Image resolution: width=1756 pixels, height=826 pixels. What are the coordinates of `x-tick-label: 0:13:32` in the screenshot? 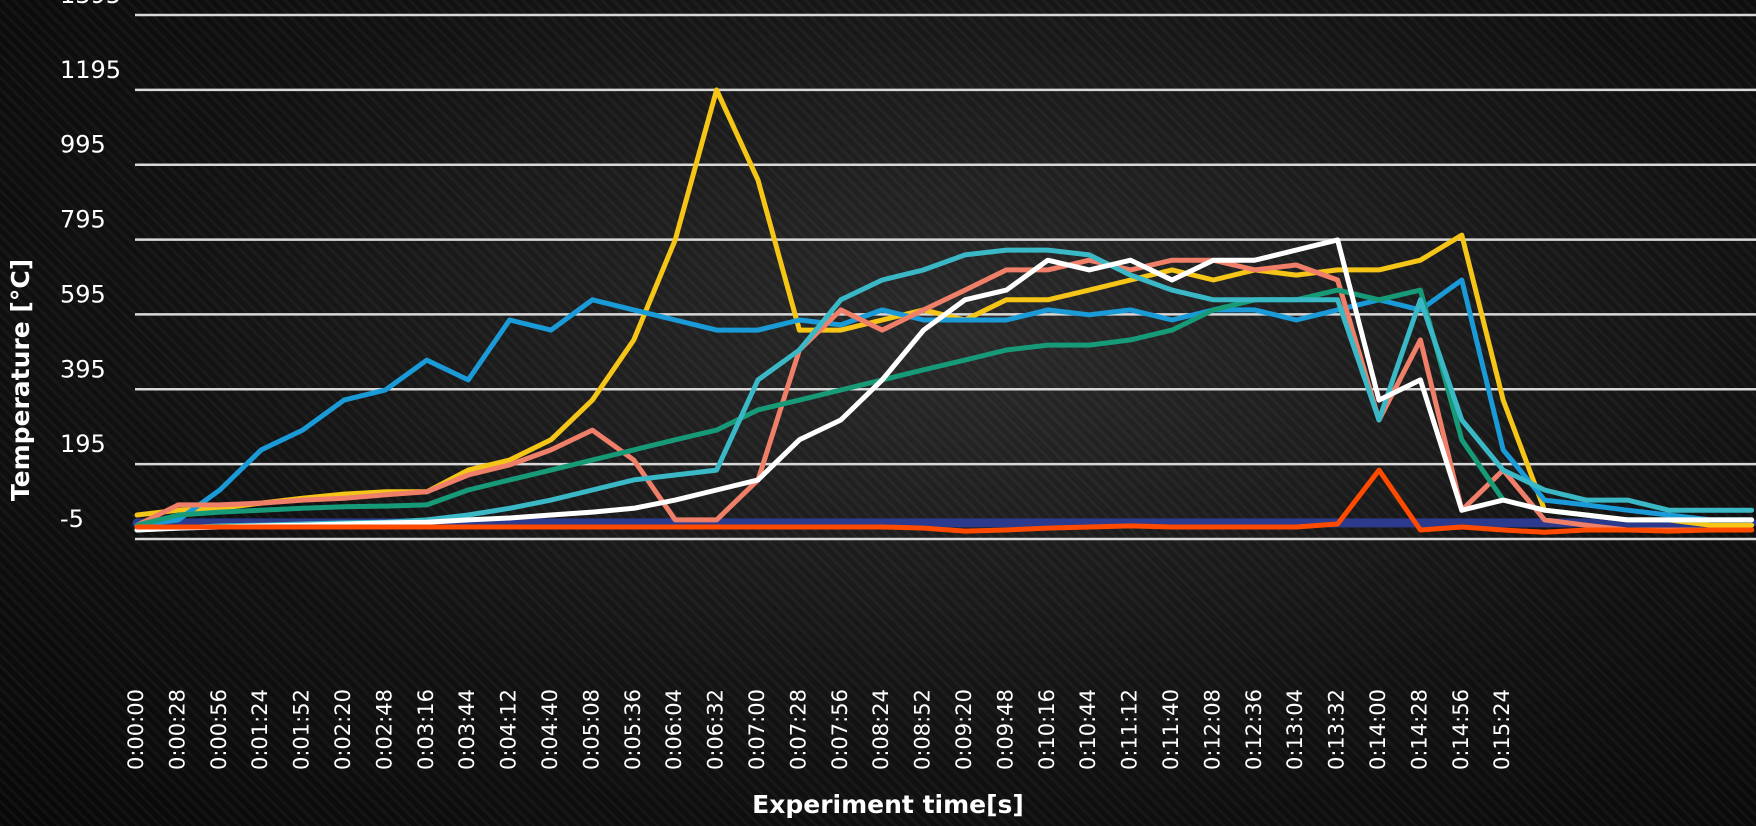 It's located at (1337, 729).